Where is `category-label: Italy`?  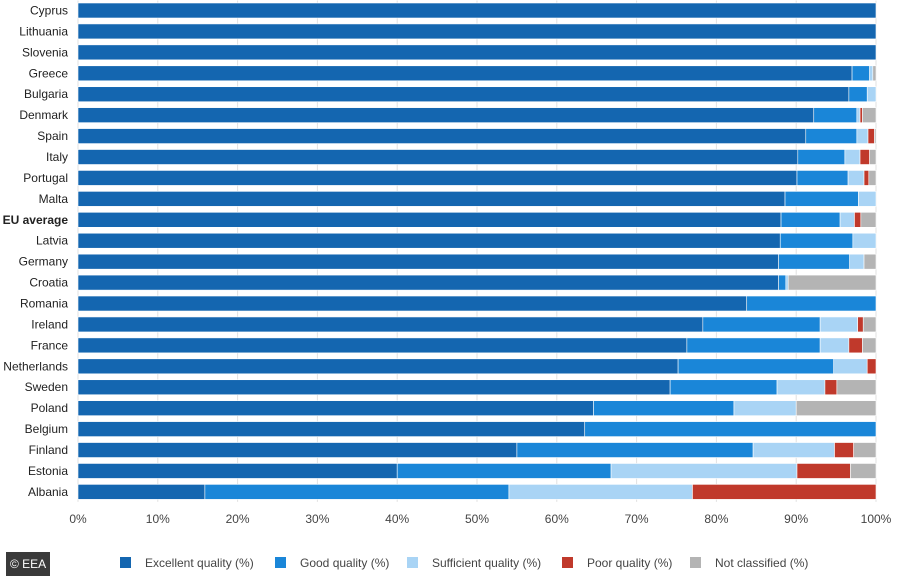
category-label: Italy is located at coordinates (57, 157).